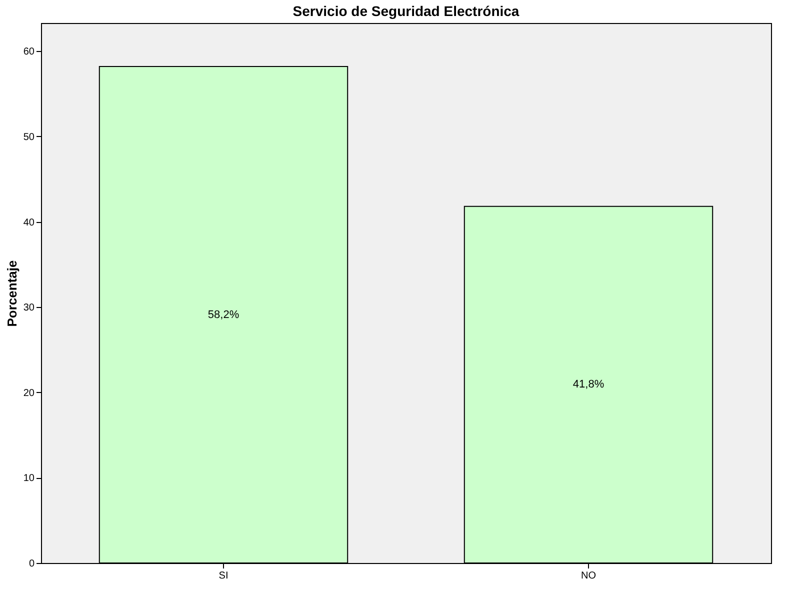 This screenshot has width=808, height=613. I want to click on x-tick-label: SI, so click(223, 576).